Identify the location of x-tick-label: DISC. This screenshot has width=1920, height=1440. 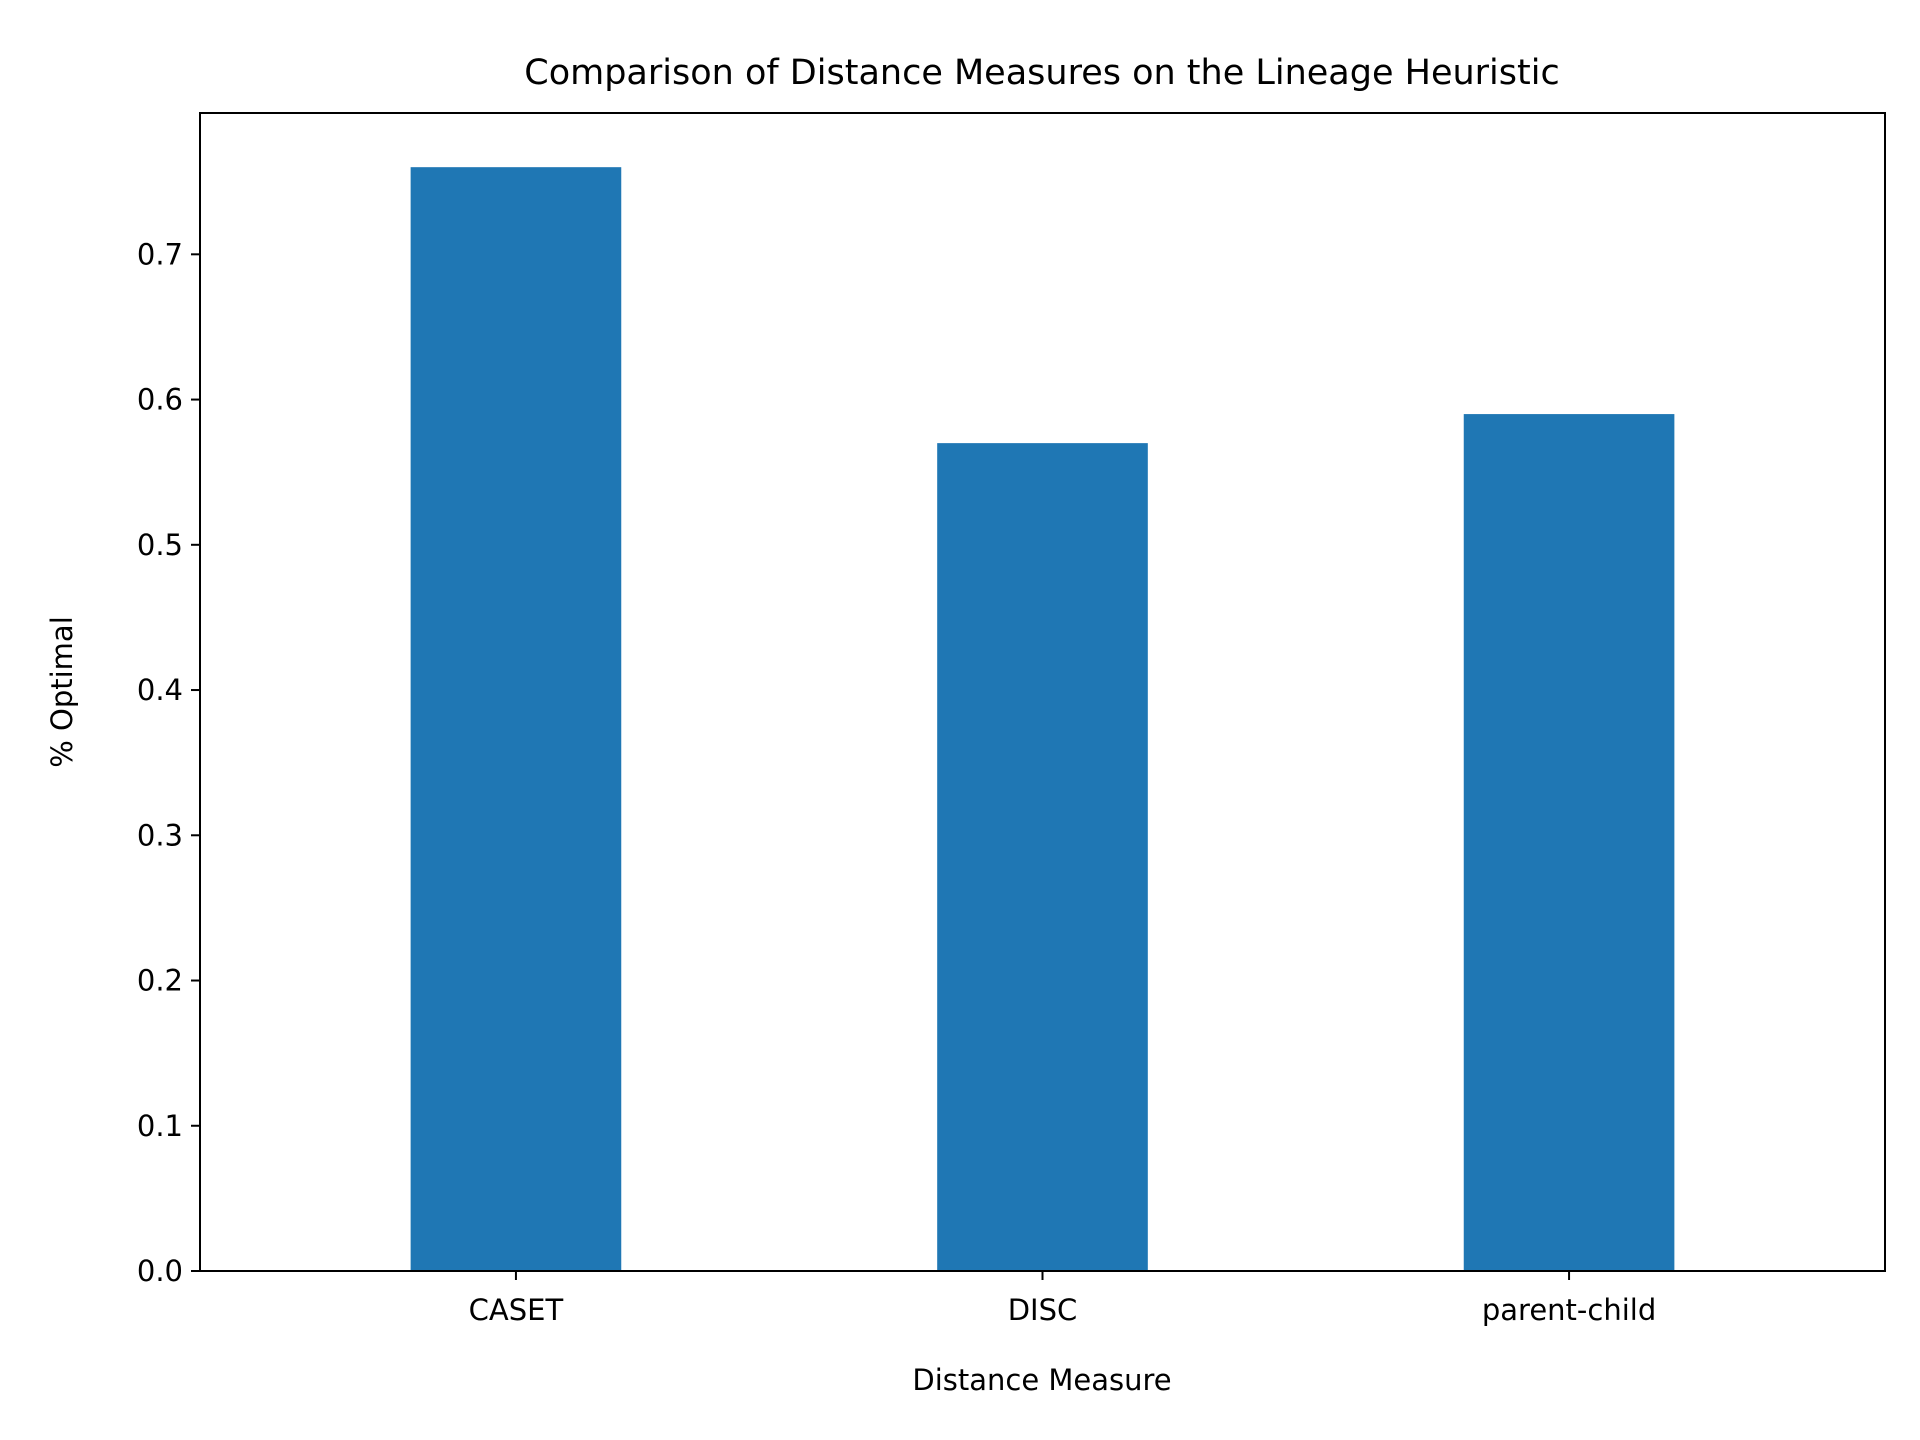
(1043, 1310).